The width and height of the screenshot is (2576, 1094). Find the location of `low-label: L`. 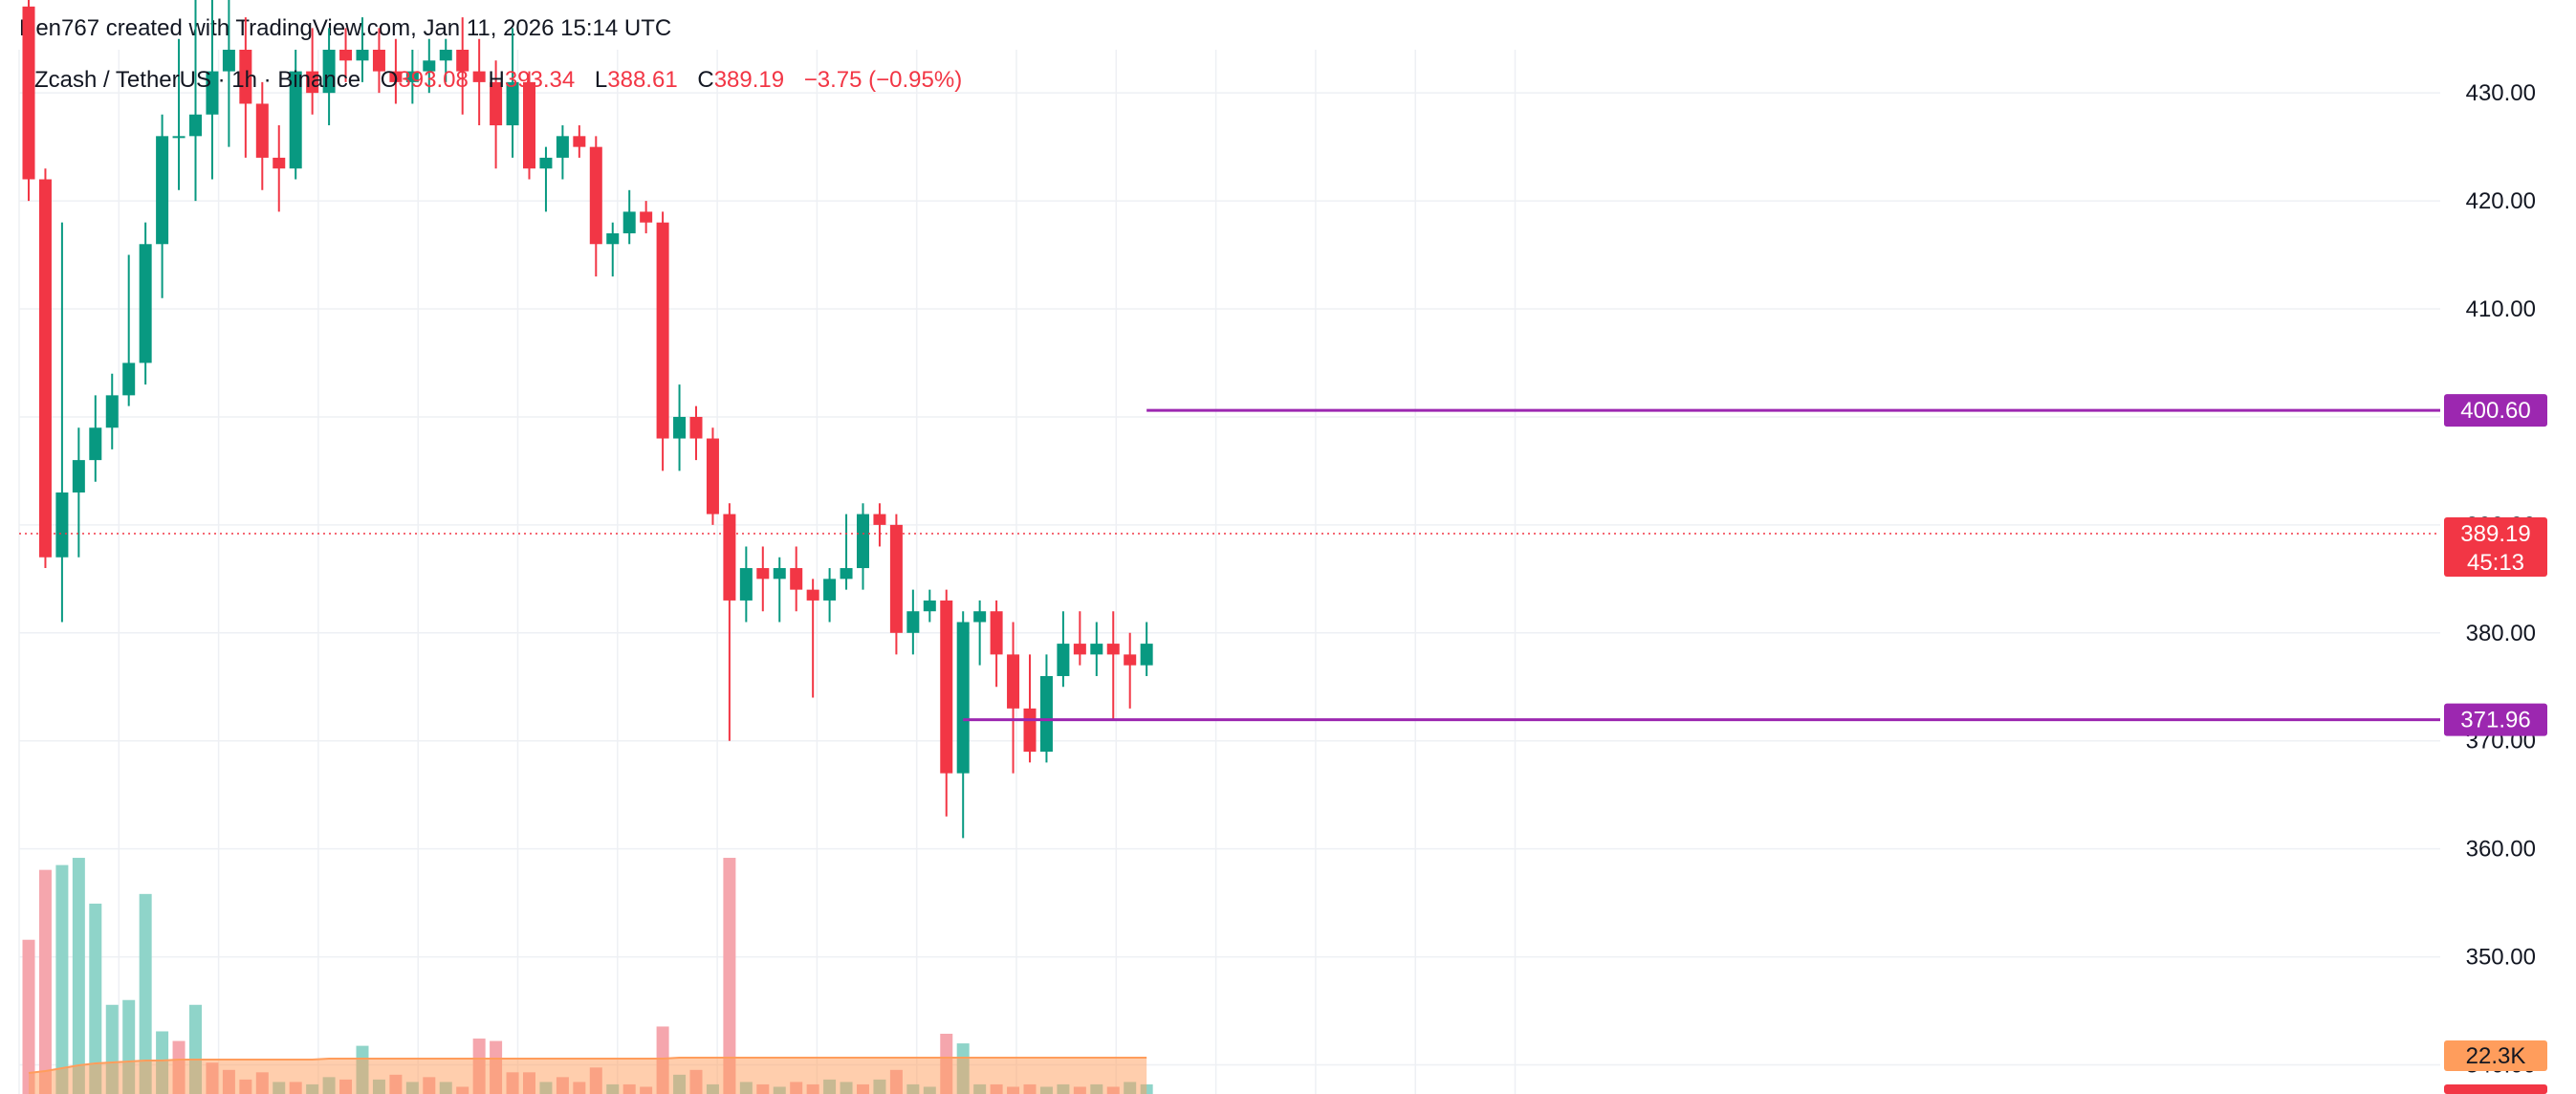

low-label: L is located at coordinates (601, 80).